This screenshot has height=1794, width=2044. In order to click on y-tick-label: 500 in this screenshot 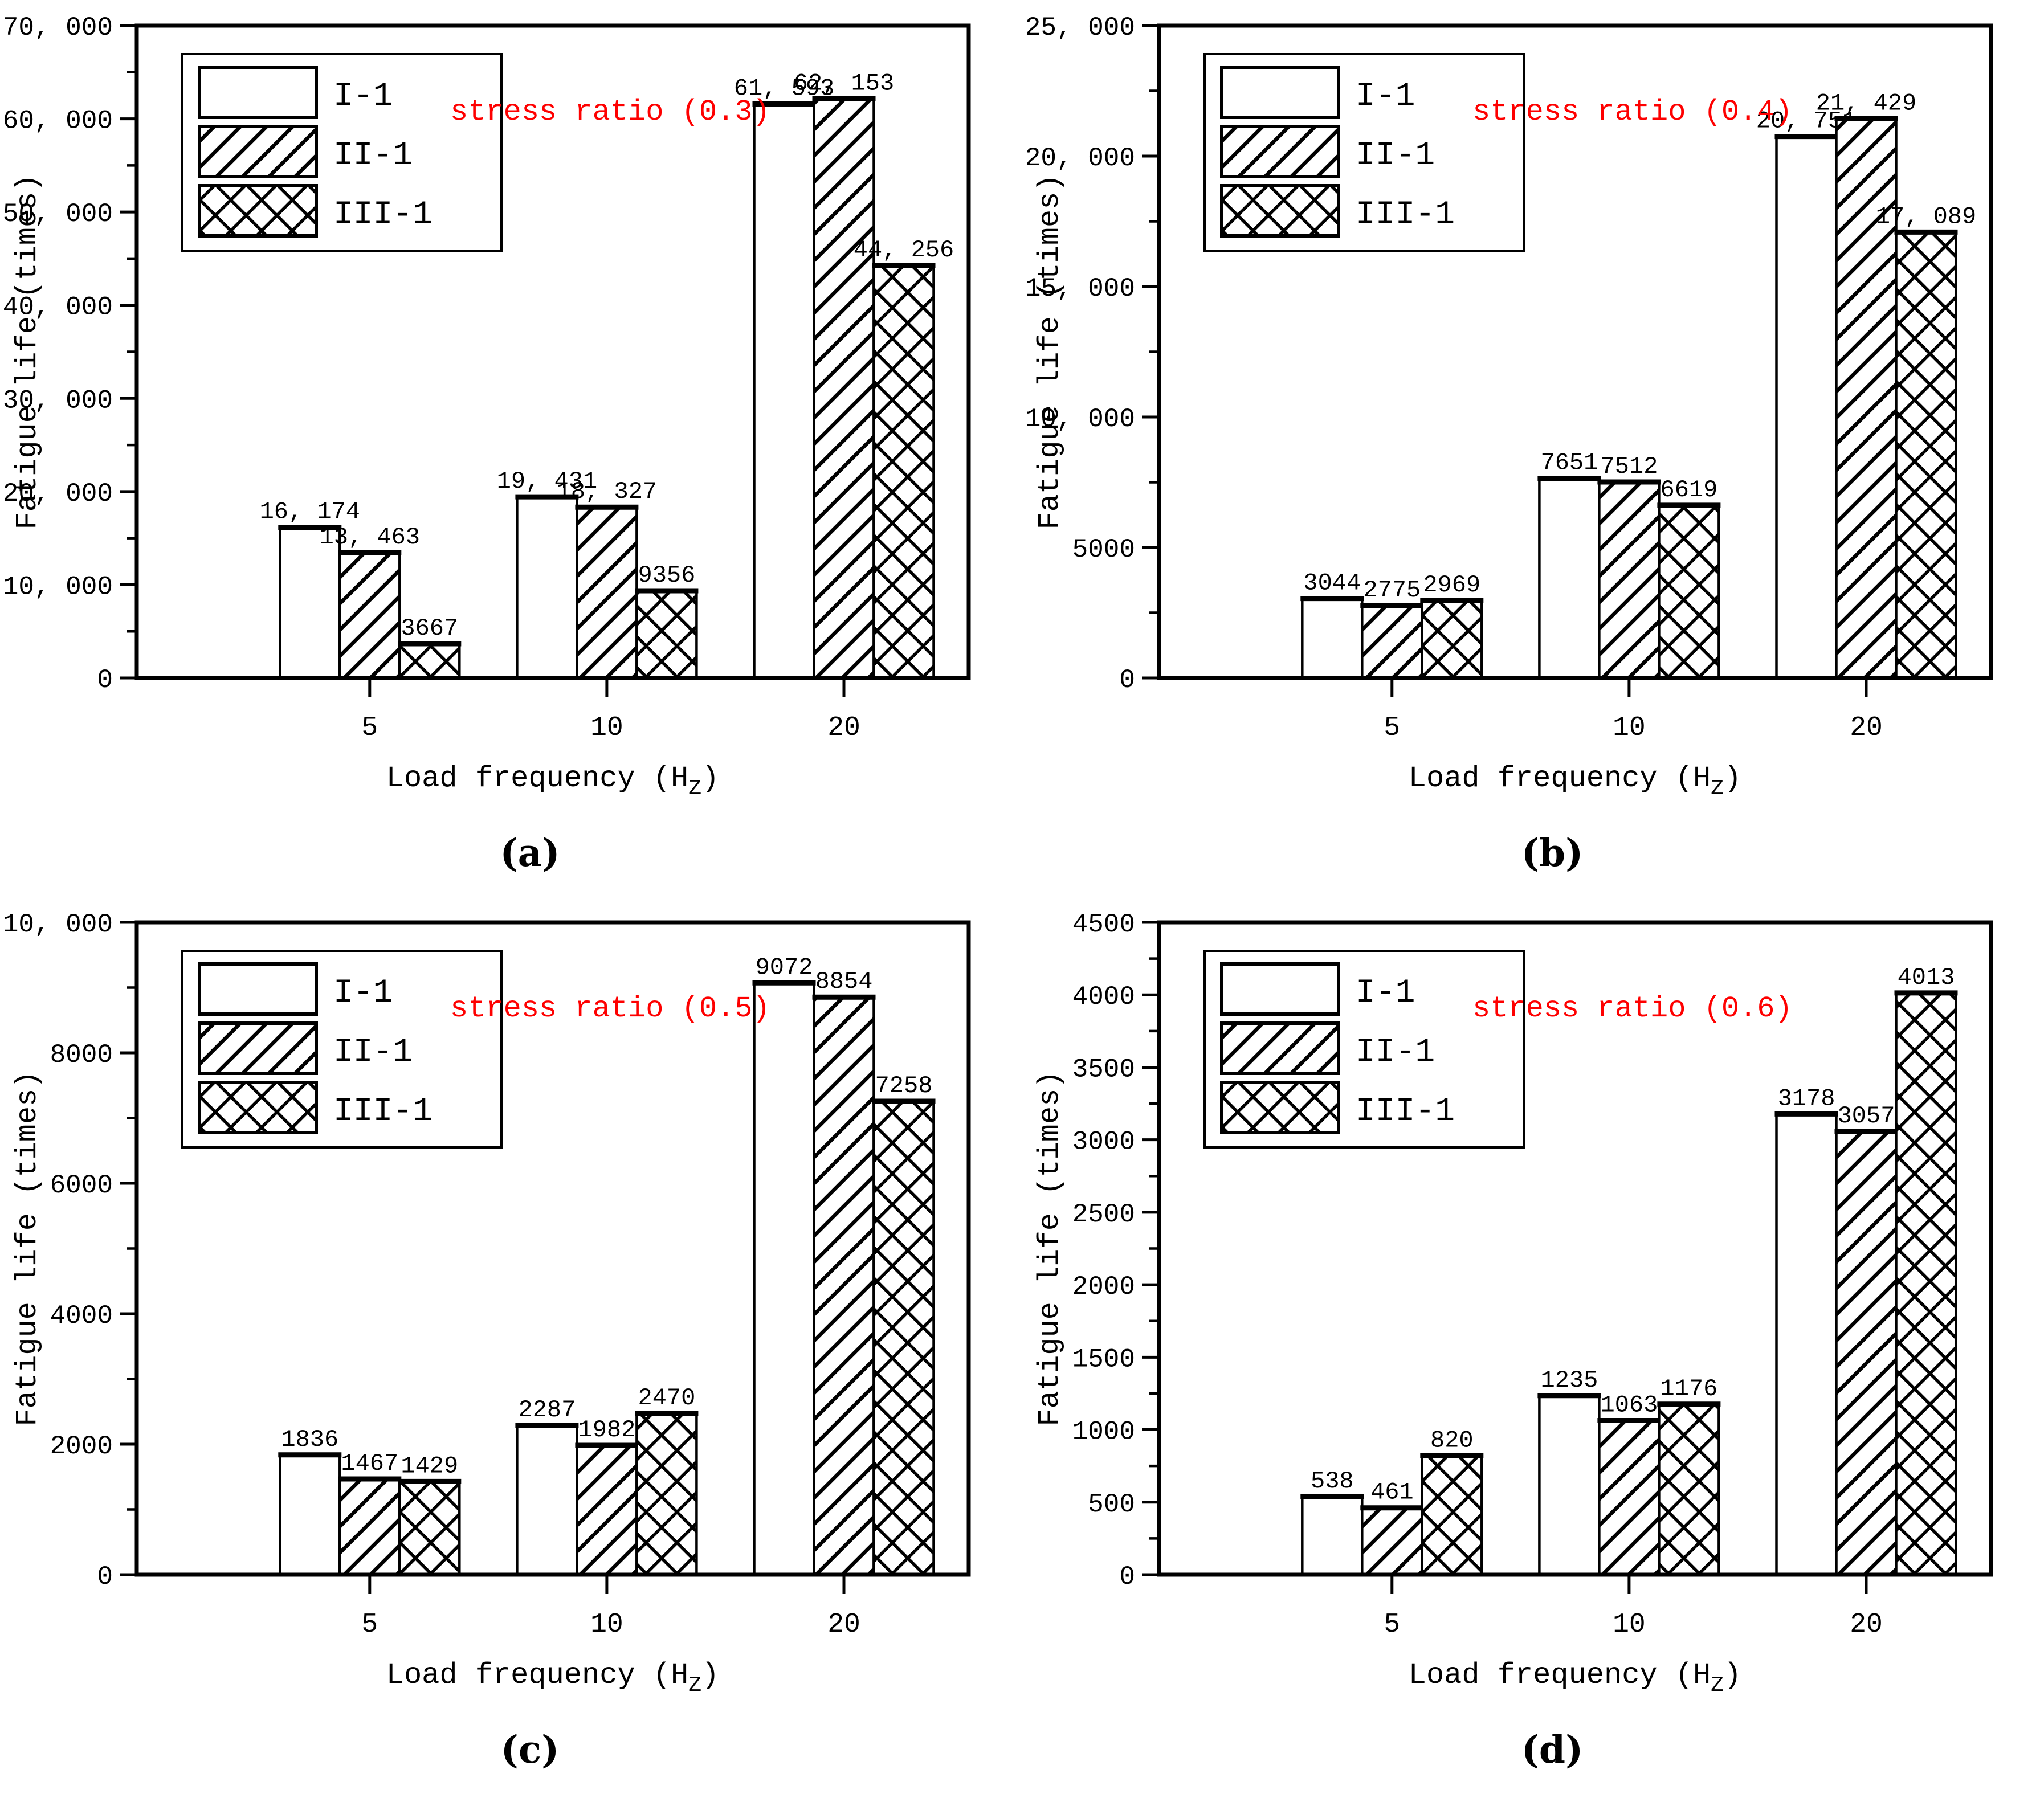, I will do `click(1111, 1504)`.